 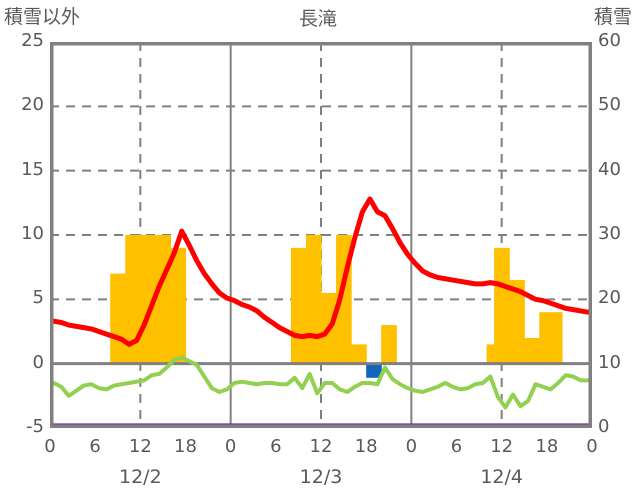 What do you see at coordinates (42, 17) in the screenshot?
I see `left-axis-title: 積雪以外` at bounding box center [42, 17].